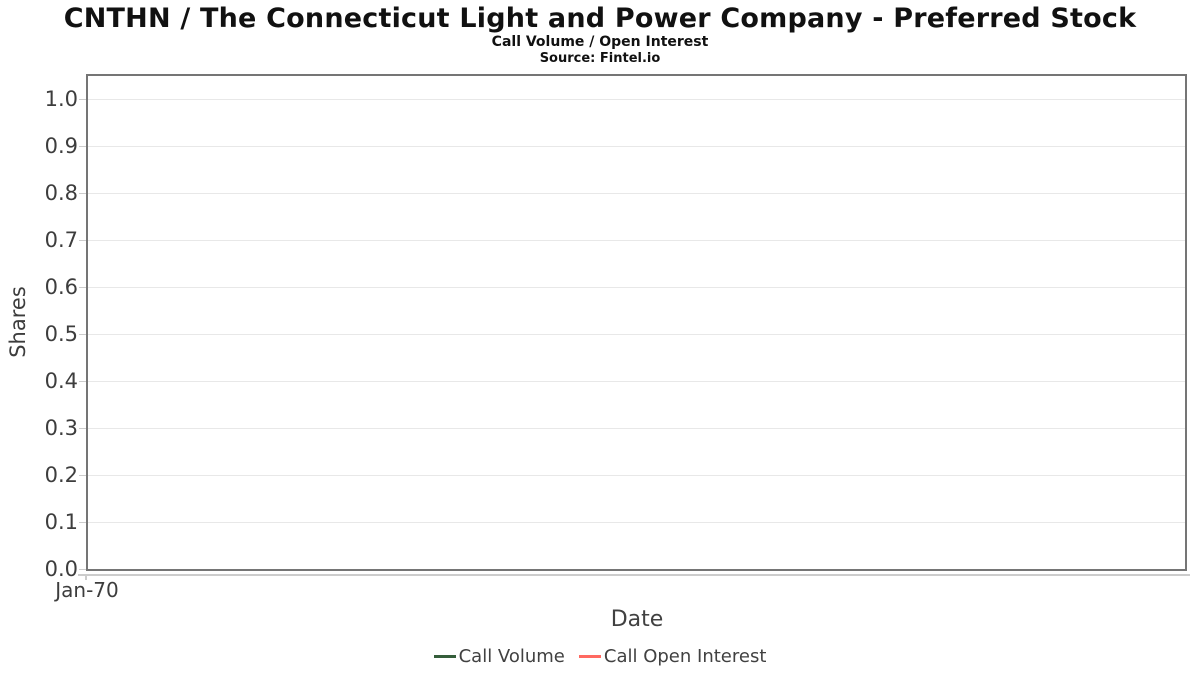  Describe the element at coordinates (600, 58) in the screenshot. I see `chart-source: Source: Fintel.io` at that location.